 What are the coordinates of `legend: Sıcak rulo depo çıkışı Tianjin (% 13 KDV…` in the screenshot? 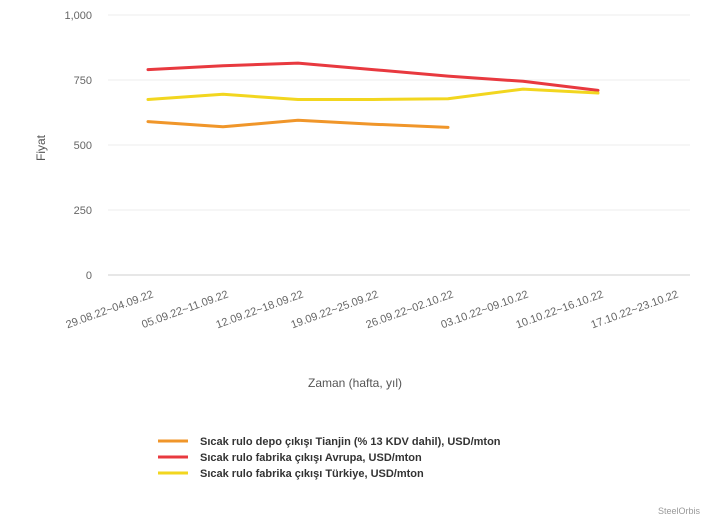 It's located at (329, 458).